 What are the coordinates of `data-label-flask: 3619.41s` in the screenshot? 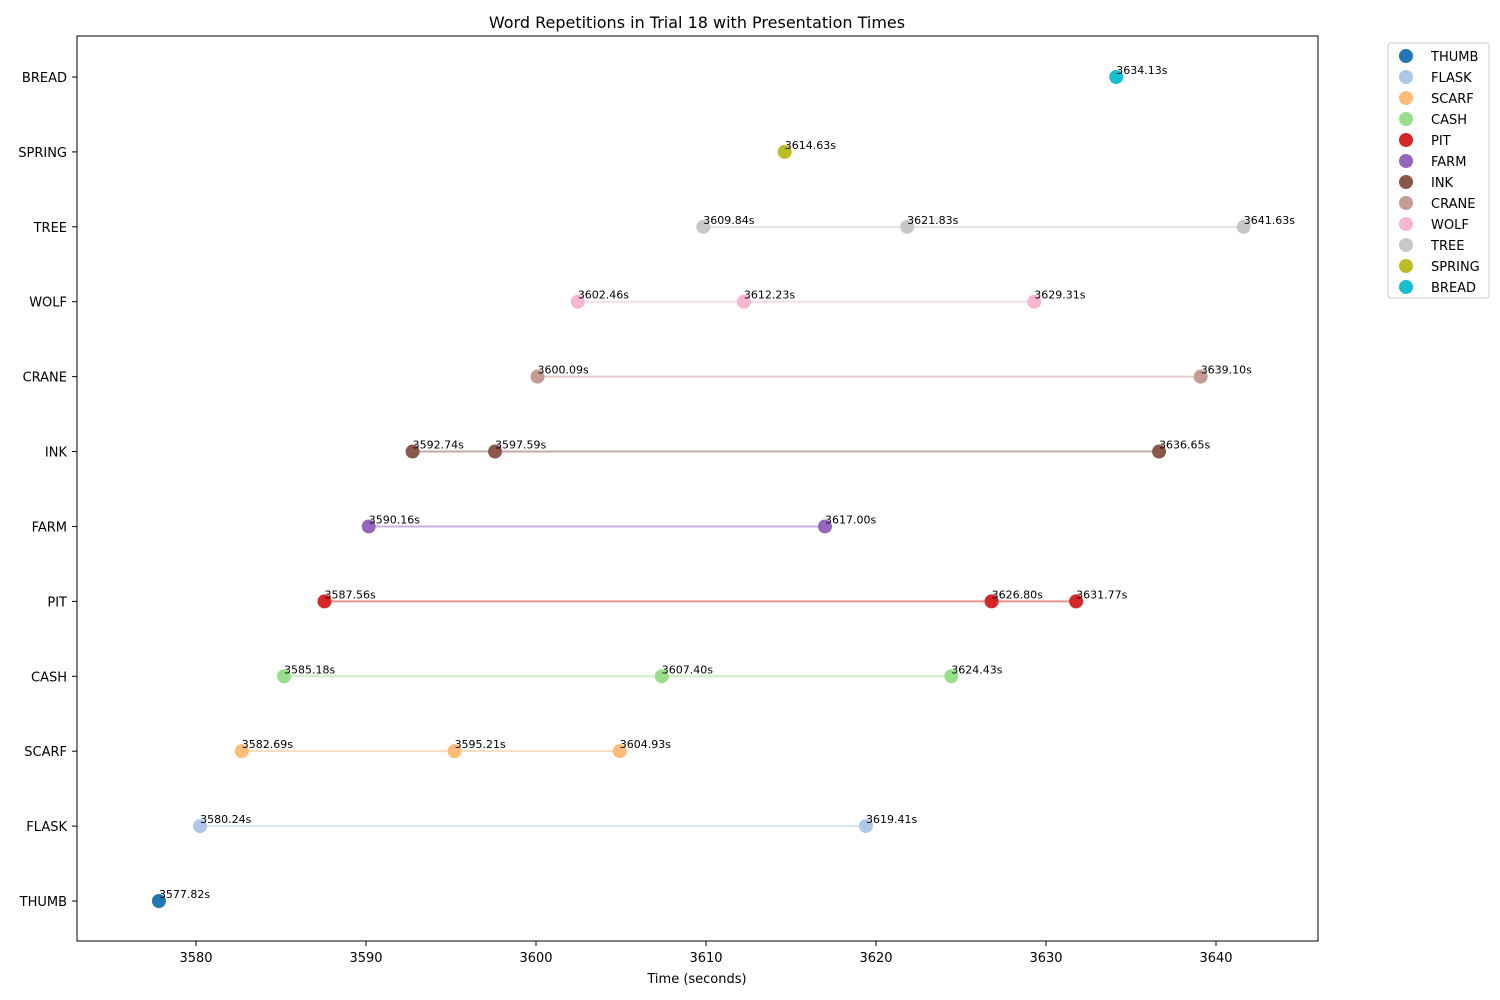 It's located at (891, 819).